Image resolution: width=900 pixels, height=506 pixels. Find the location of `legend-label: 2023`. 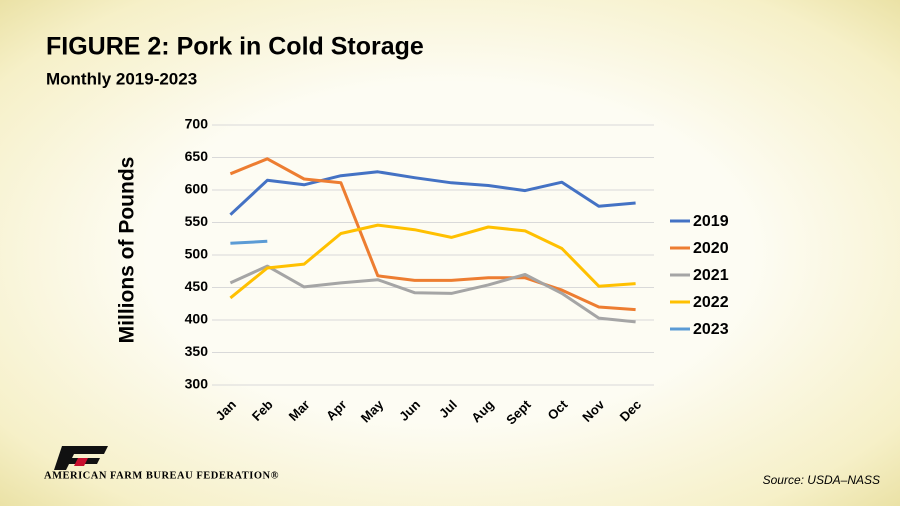

legend-label: 2023 is located at coordinates (711, 329).